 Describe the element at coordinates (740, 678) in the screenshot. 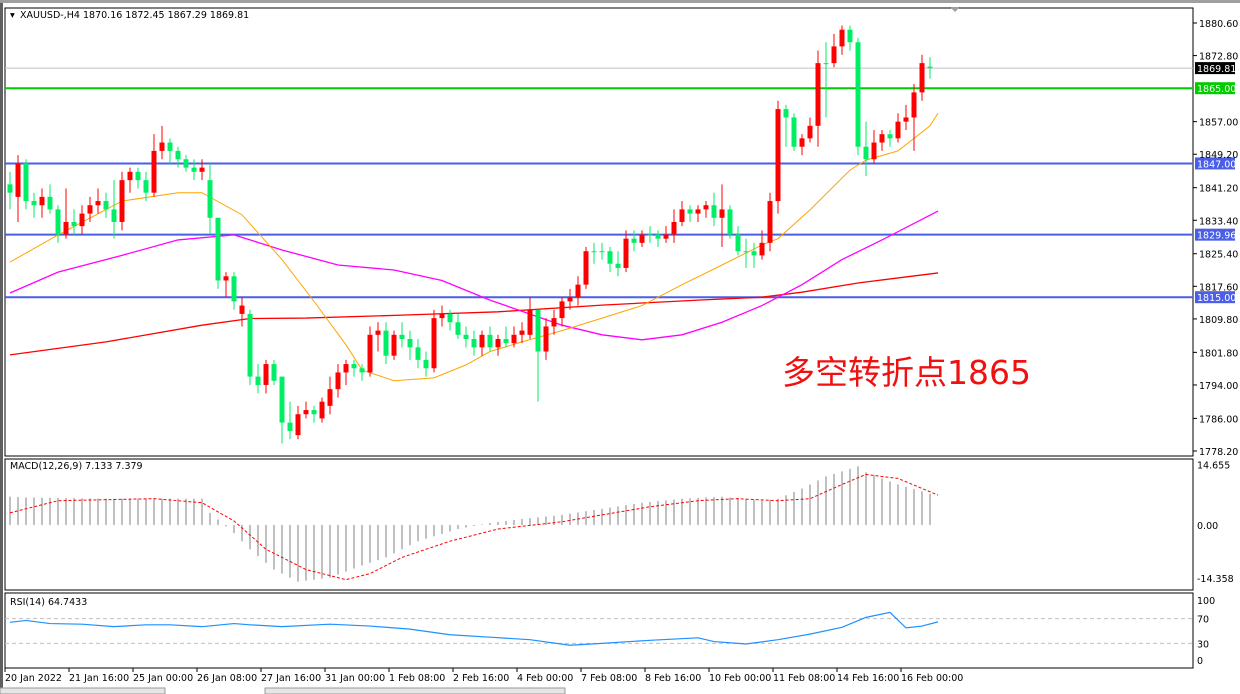

I see `x-tick-label: 10 Feb 00:00` at that location.